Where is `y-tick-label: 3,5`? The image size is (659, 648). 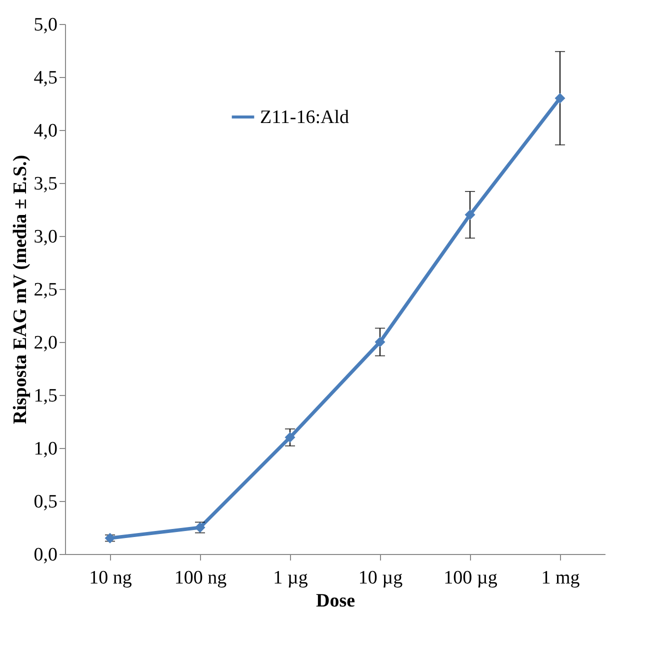
y-tick-label: 3,5 is located at coordinates (46, 184).